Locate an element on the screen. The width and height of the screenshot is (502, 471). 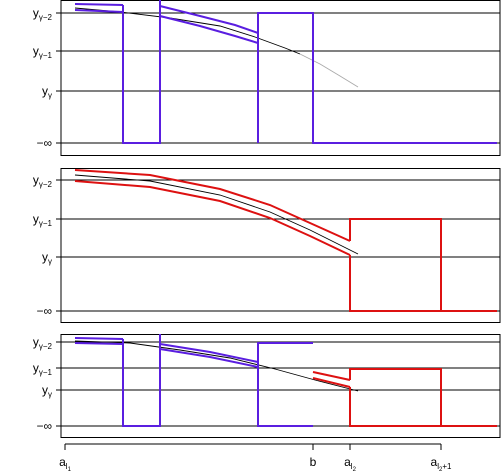
red-upper-curve is located at coordinates (212, 205).